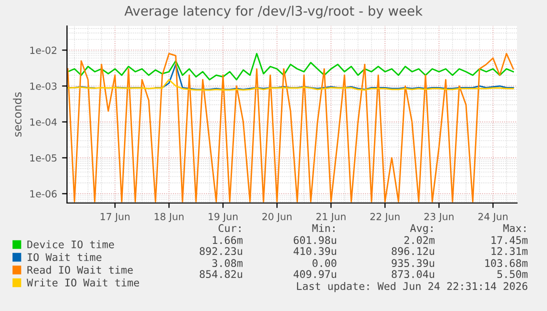 This screenshot has height=311, width=547. I want to click on text: 601.98u, so click(315, 240).